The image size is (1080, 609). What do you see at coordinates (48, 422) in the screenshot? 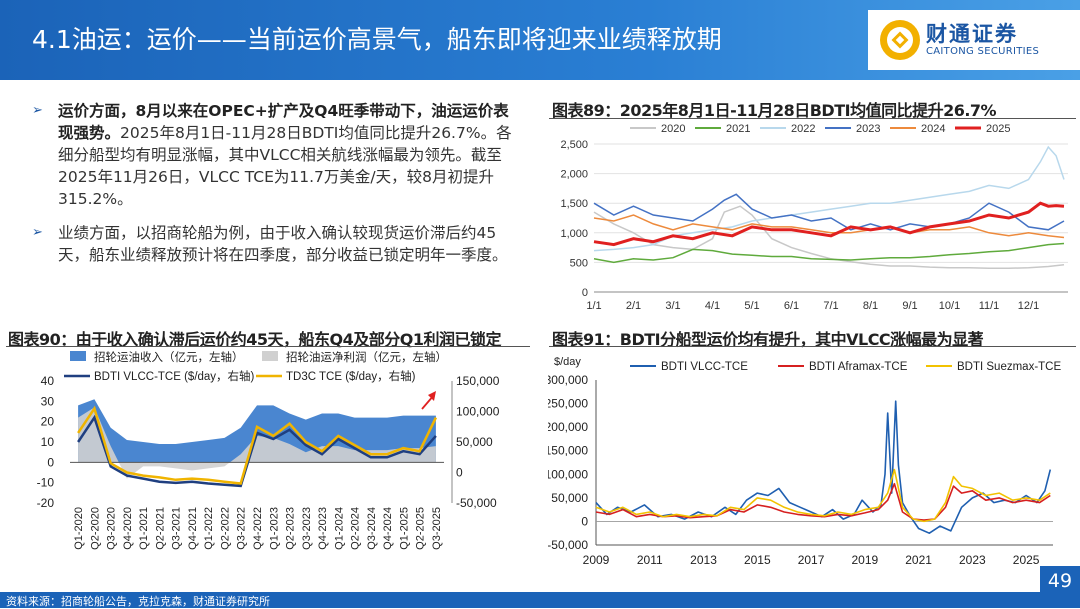
I see `y-left-tick-label: 20` at bounding box center [48, 422].